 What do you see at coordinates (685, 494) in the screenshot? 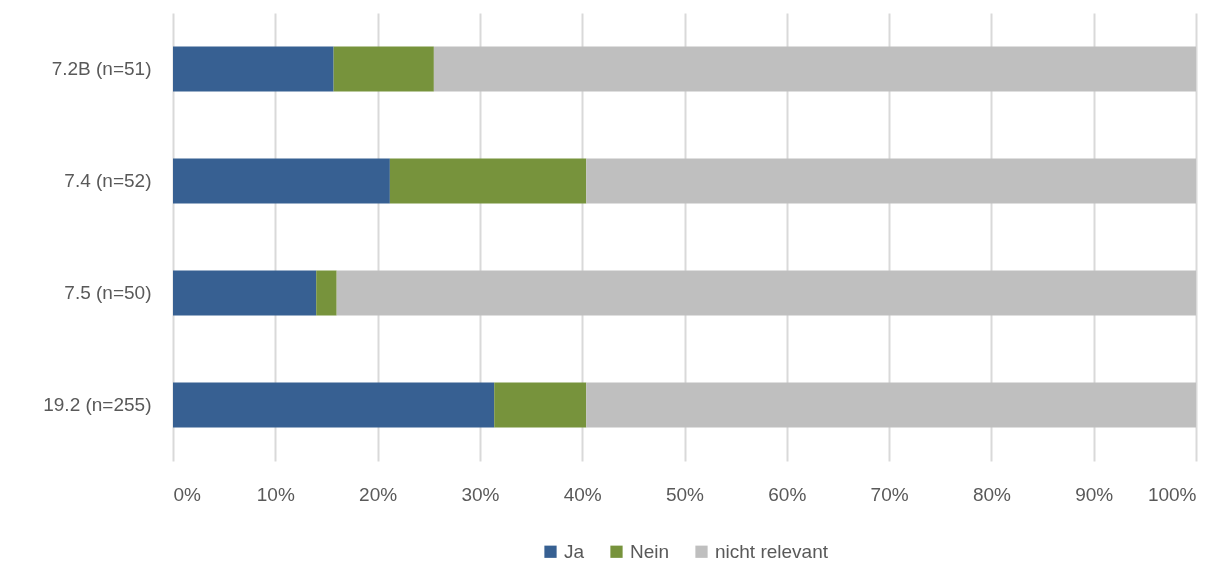
I see `x-tick-label: 50%` at bounding box center [685, 494].